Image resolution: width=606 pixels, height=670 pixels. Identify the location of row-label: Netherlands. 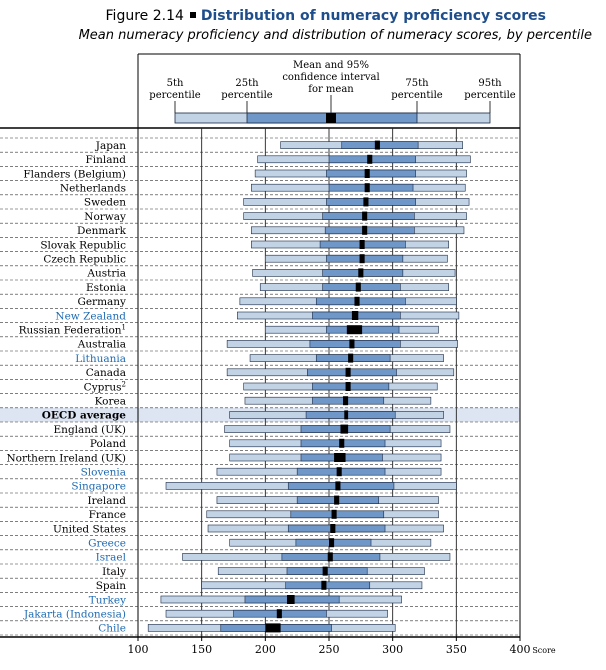
(93, 189).